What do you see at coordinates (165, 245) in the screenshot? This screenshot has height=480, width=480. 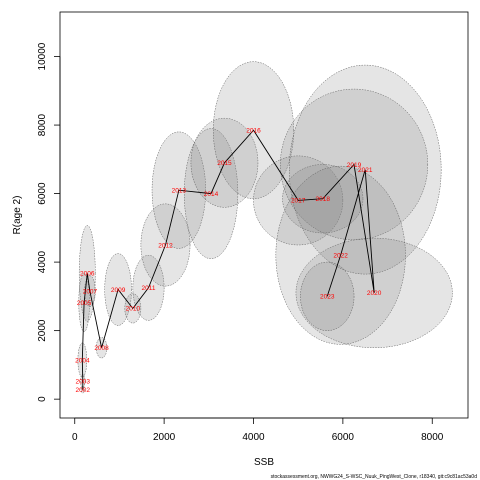 I see `year-label-2012: 2012` at bounding box center [165, 245].